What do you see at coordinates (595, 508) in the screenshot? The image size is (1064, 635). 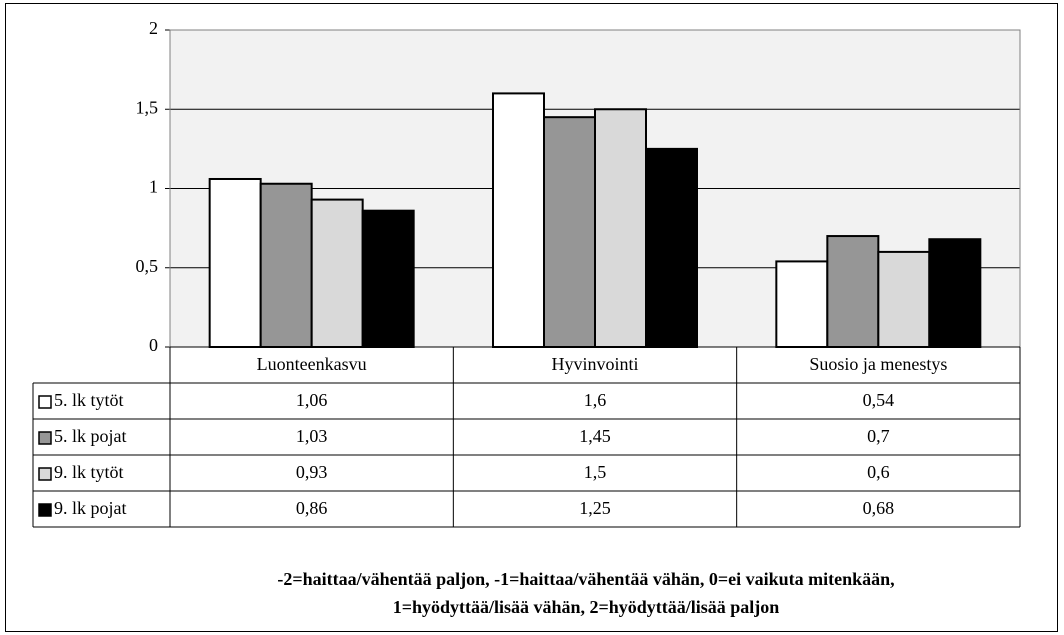 I see `value-label: 1,25` at bounding box center [595, 508].